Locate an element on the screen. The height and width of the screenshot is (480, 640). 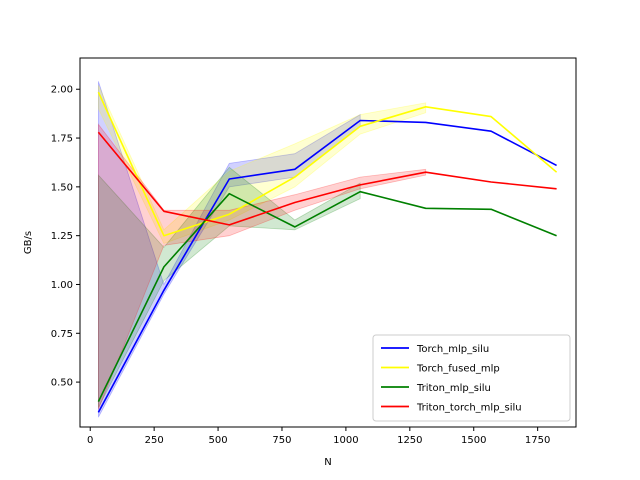
legend-box is located at coordinates (471, 378).